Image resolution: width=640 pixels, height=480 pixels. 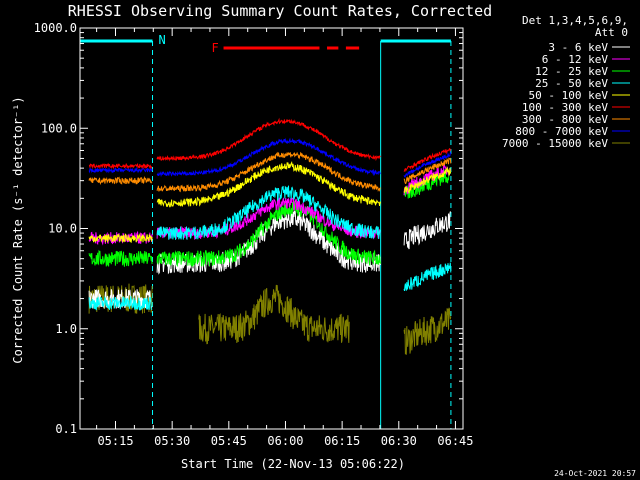 I want to click on legend-entry: 800 - 7000 keV, so click(x=561, y=131).